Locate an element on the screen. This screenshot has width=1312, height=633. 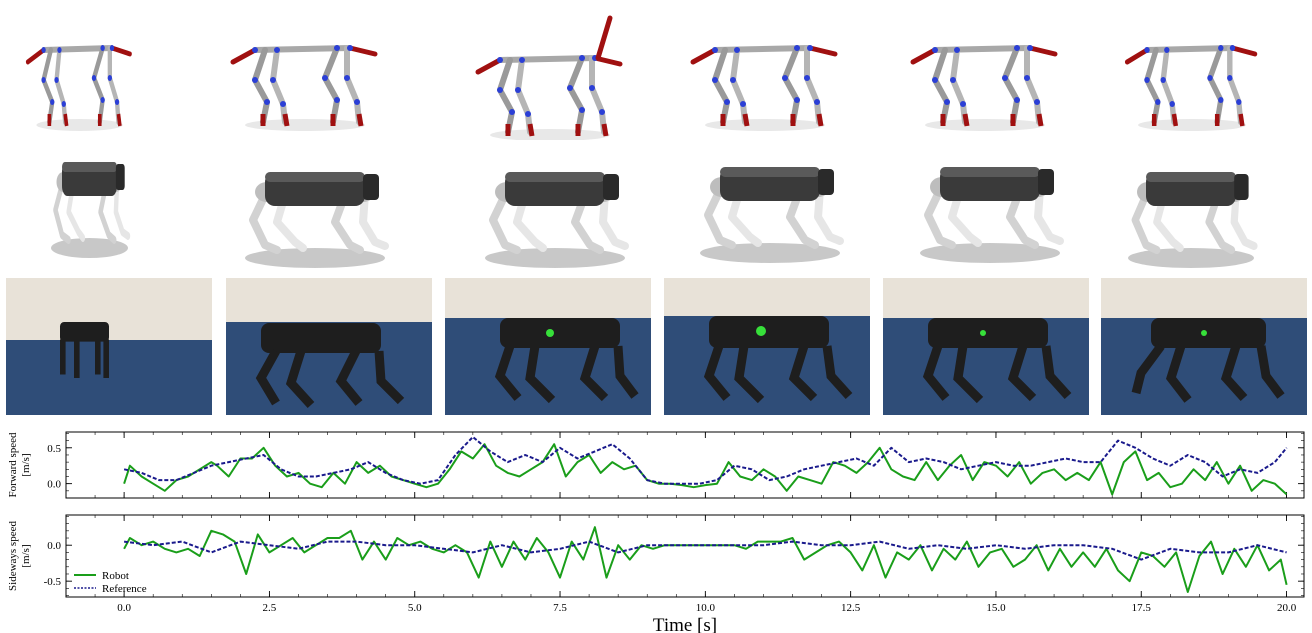
x-tick-label: 7.5 is located at coordinates (560, 608).